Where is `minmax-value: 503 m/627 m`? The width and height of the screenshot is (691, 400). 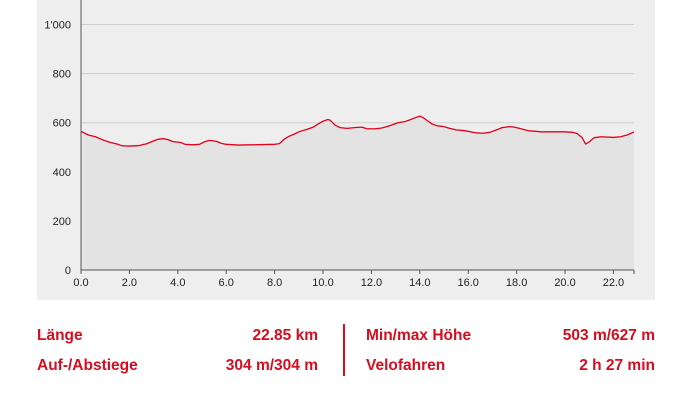 minmax-value: 503 m/627 m is located at coordinates (608, 335).